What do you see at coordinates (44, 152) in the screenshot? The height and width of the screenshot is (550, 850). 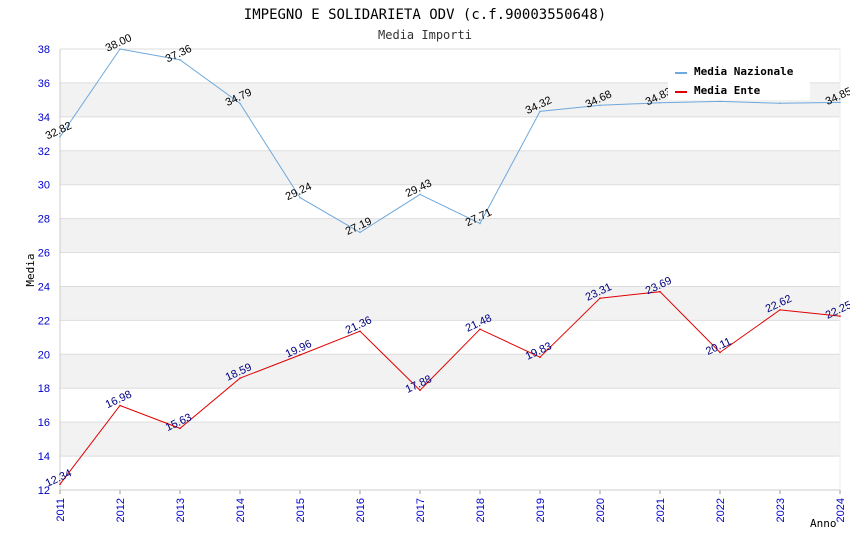 I see `y-tick-label: 32` at bounding box center [44, 152].